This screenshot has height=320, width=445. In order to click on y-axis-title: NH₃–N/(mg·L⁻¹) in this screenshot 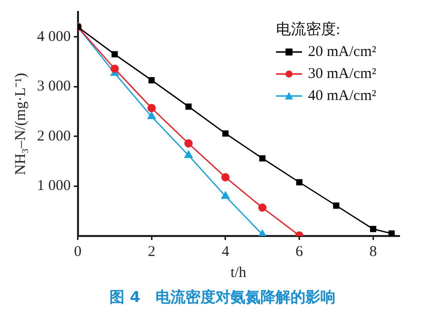, I will do `click(20, 124)`.